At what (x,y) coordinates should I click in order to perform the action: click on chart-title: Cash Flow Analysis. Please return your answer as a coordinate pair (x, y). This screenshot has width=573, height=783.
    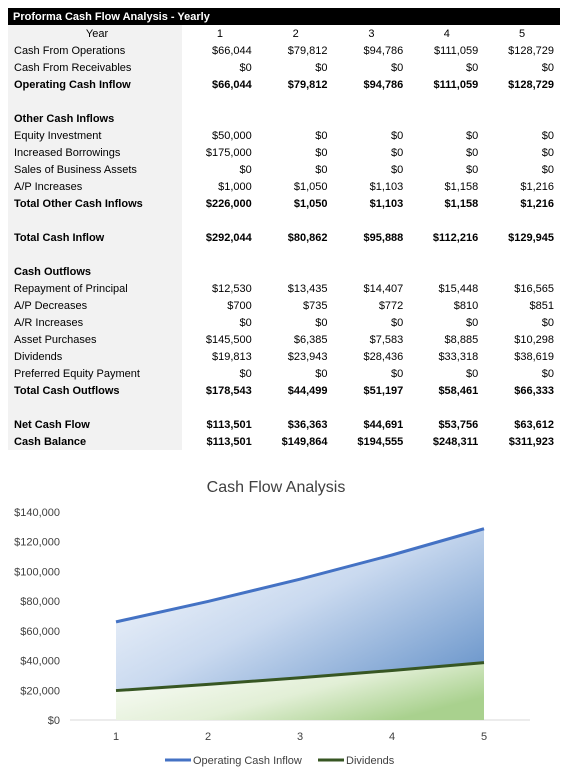
    Looking at the image, I should click on (276, 487).